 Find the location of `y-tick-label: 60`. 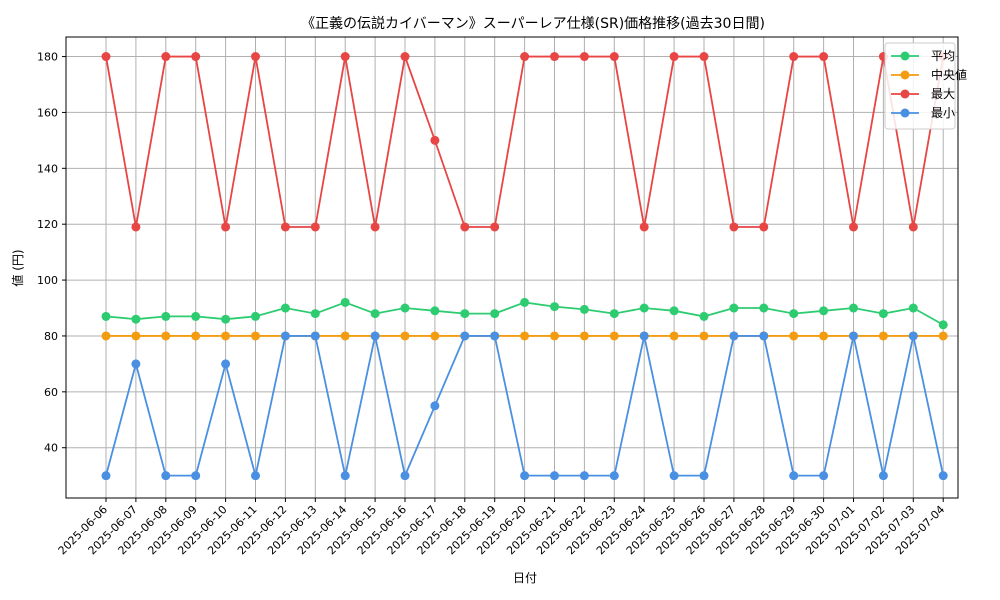

y-tick-label: 60 is located at coordinates (51, 392).